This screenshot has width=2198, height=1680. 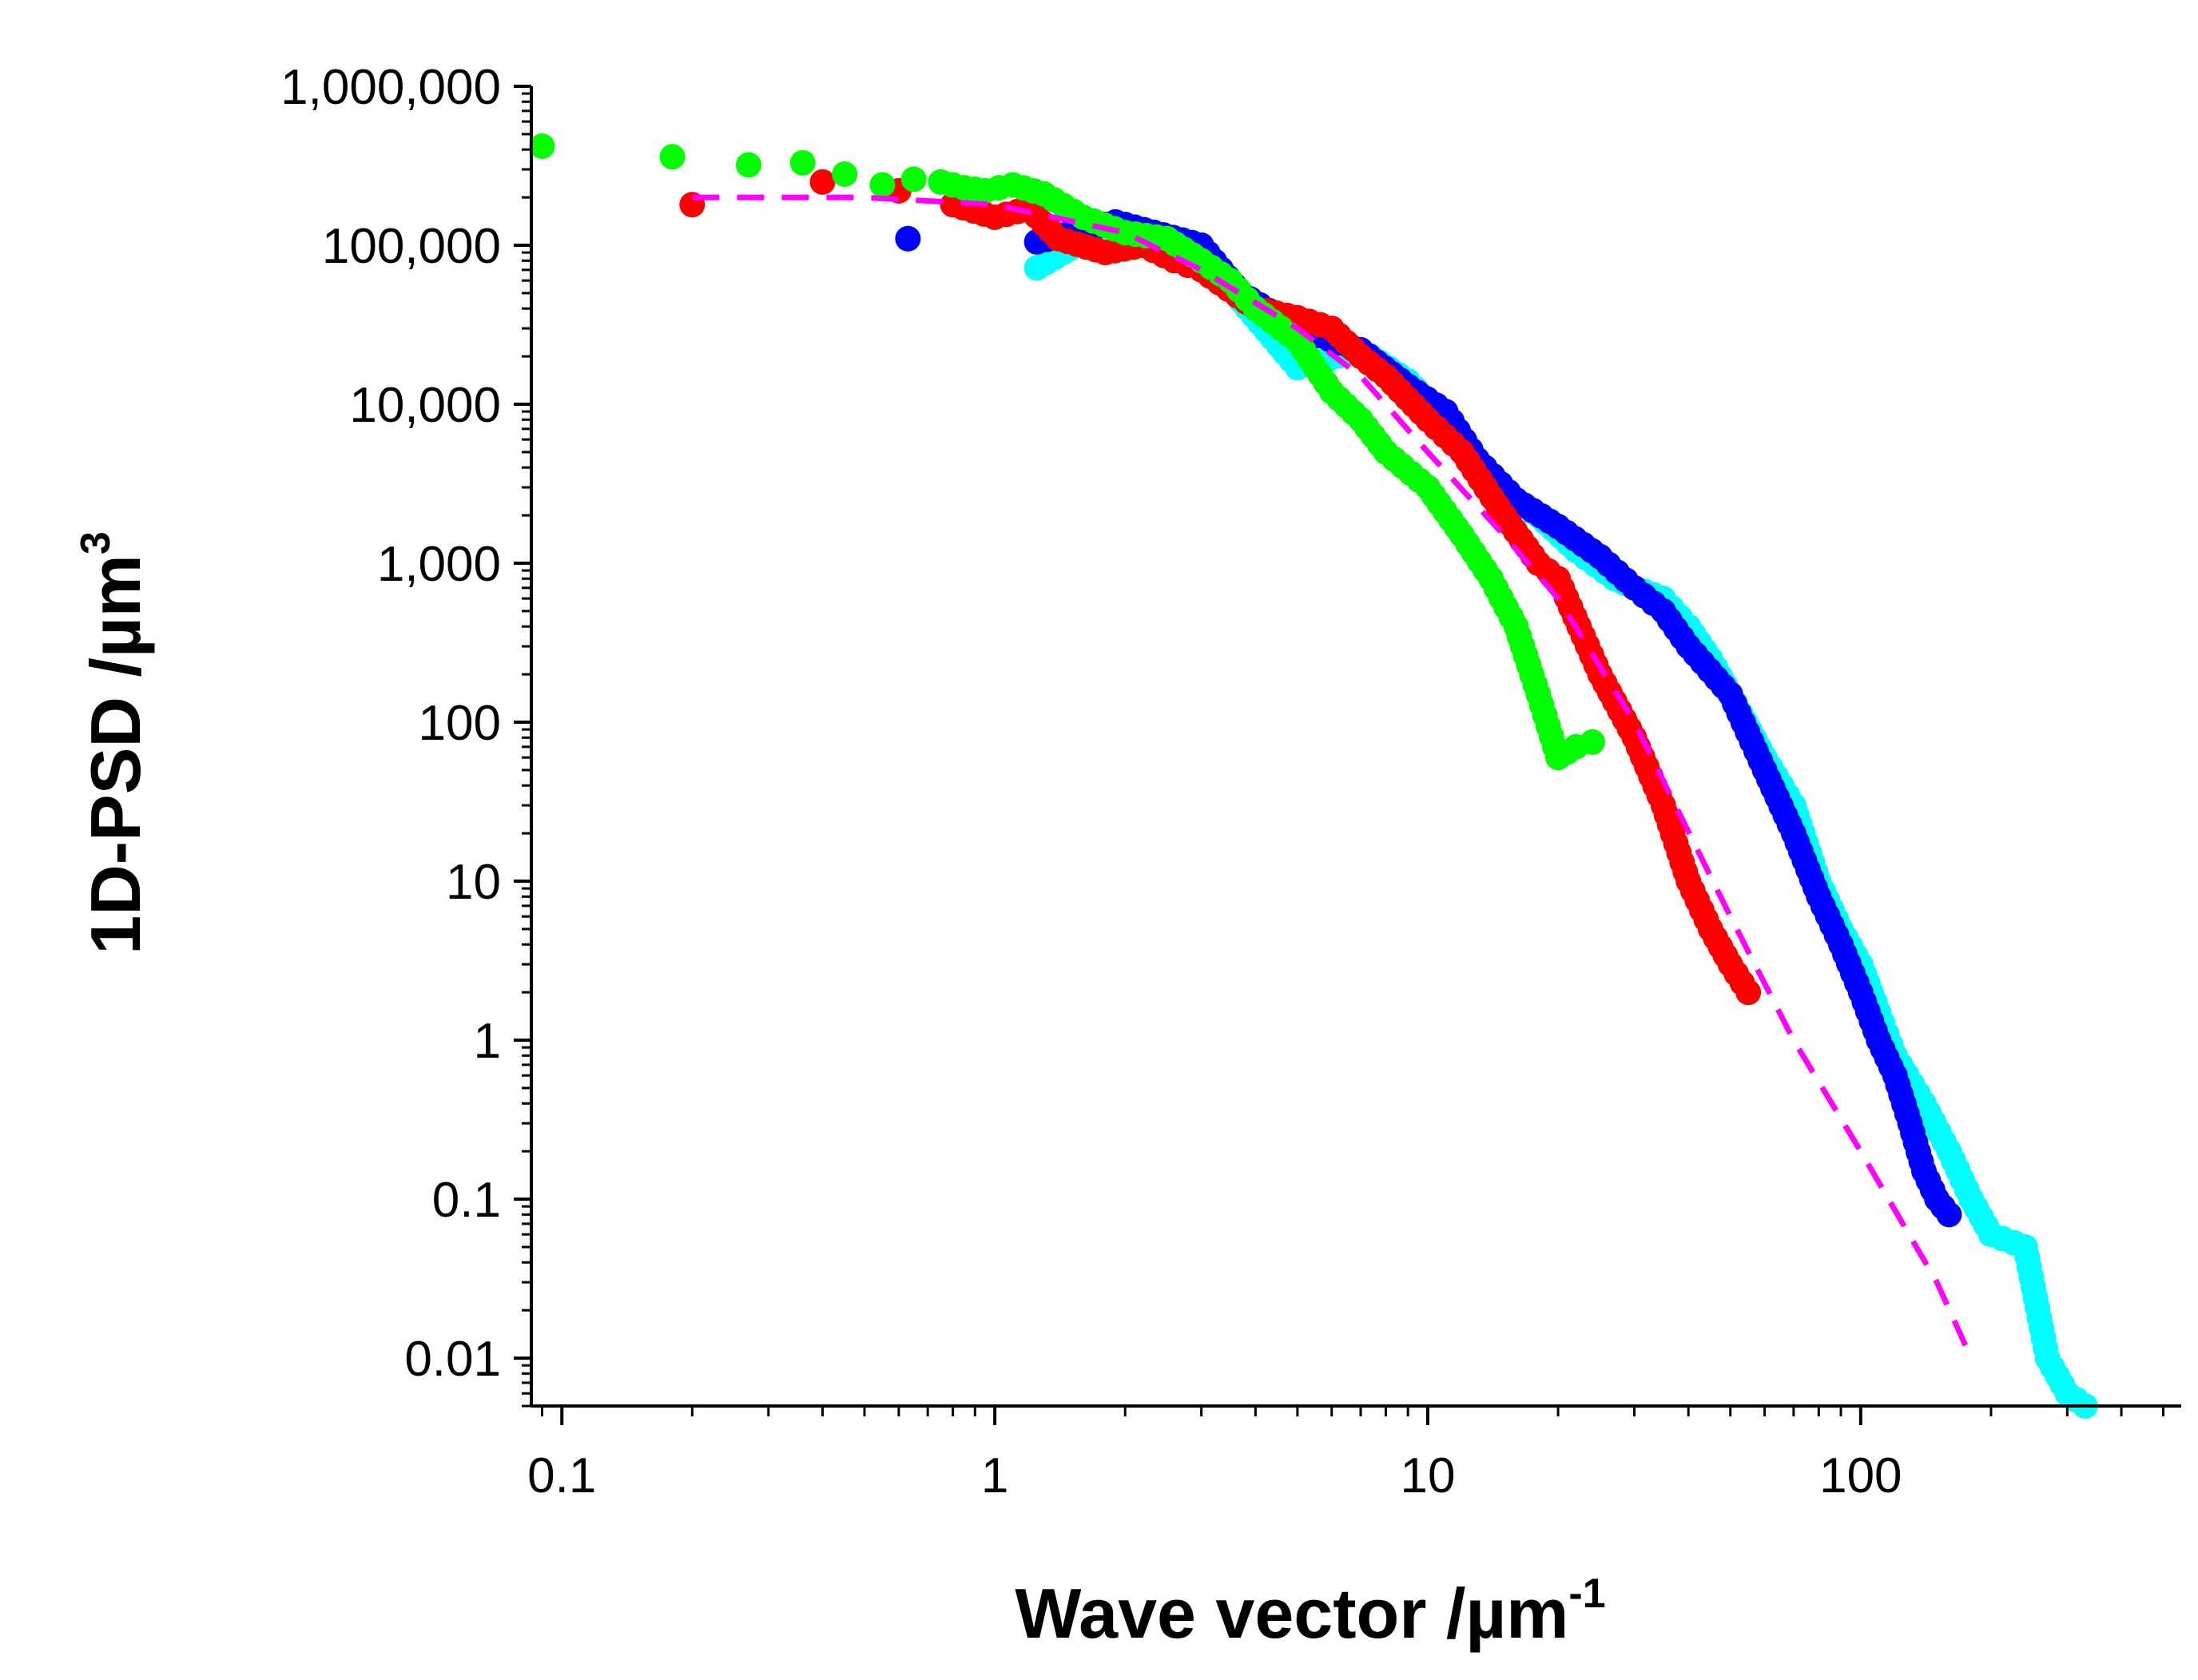 I want to click on x-axis-title-text: Wave vector /µm, so click(x=1292, y=1613).